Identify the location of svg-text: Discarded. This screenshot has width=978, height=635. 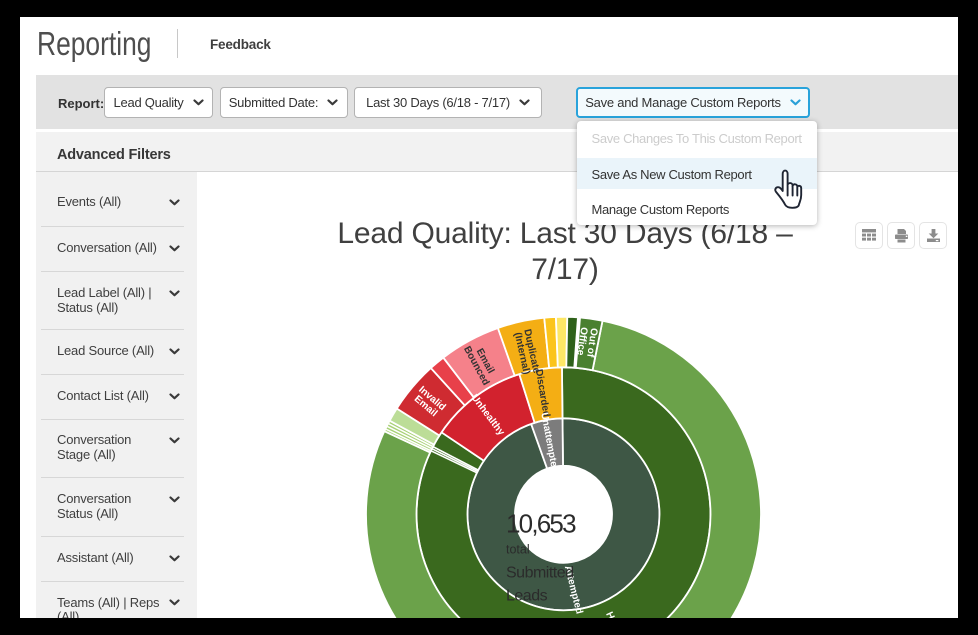
(542, 393).